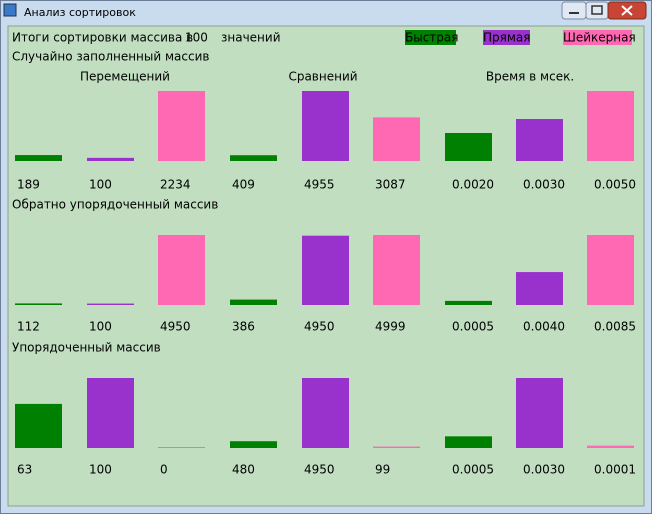  Describe the element at coordinates (390, 327) in the screenshot. I see `value-label: 4999` at that location.